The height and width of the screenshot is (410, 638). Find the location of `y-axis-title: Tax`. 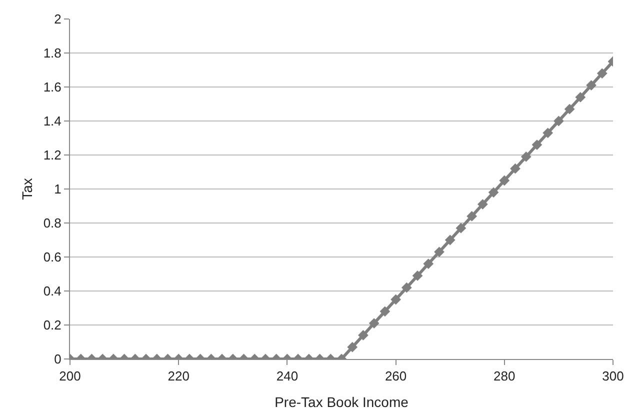

y-axis-title: Tax is located at coordinates (27, 189).